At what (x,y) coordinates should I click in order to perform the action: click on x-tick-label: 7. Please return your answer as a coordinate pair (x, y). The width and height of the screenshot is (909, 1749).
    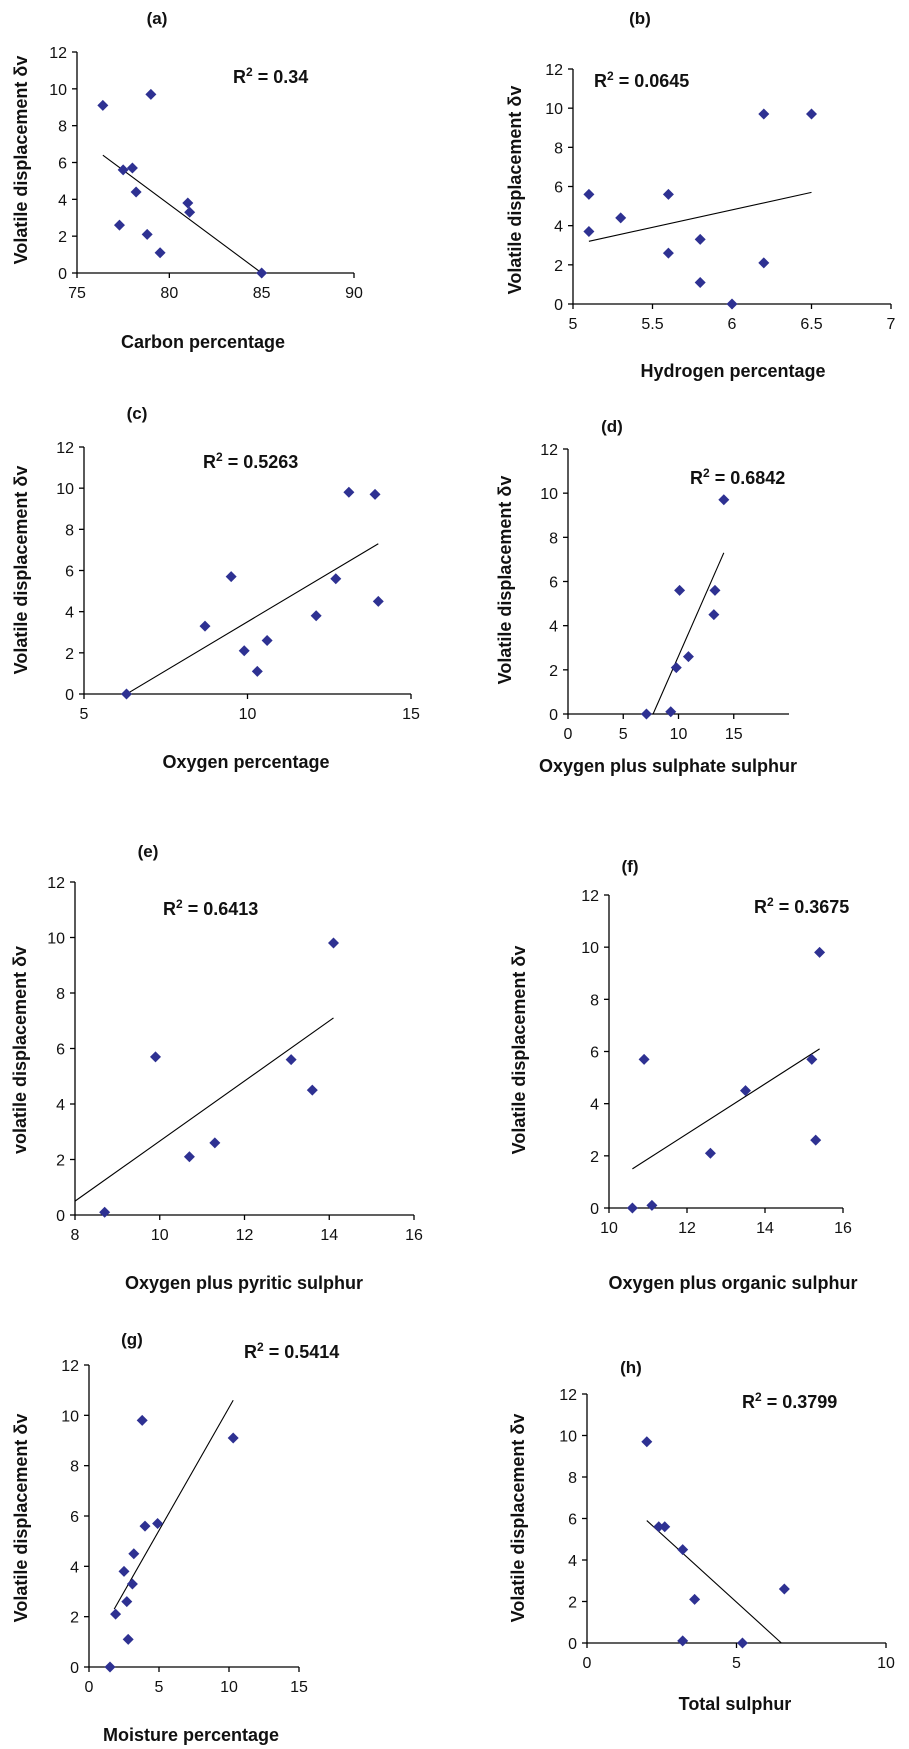
    Looking at the image, I should click on (891, 324).